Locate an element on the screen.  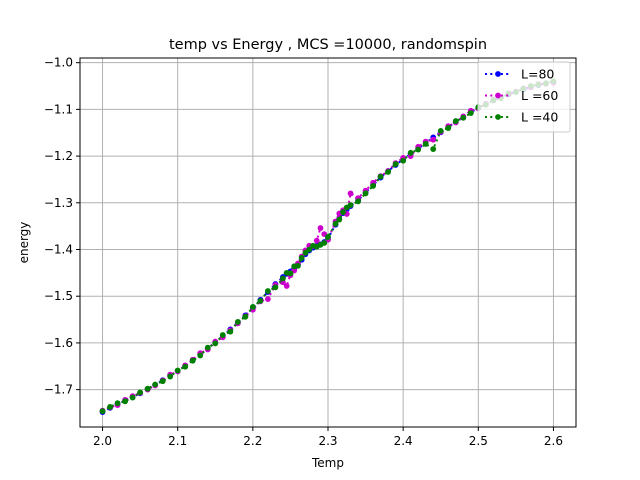
y-tick-label: −1.6 is located at coordinates (58, 343).